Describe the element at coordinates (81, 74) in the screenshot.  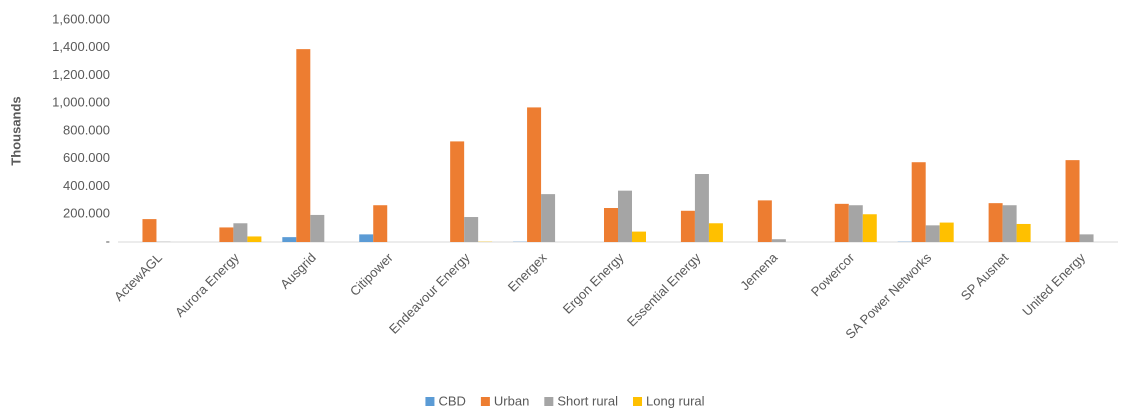
I see `y-tick-label: 1,200.000` at that location.